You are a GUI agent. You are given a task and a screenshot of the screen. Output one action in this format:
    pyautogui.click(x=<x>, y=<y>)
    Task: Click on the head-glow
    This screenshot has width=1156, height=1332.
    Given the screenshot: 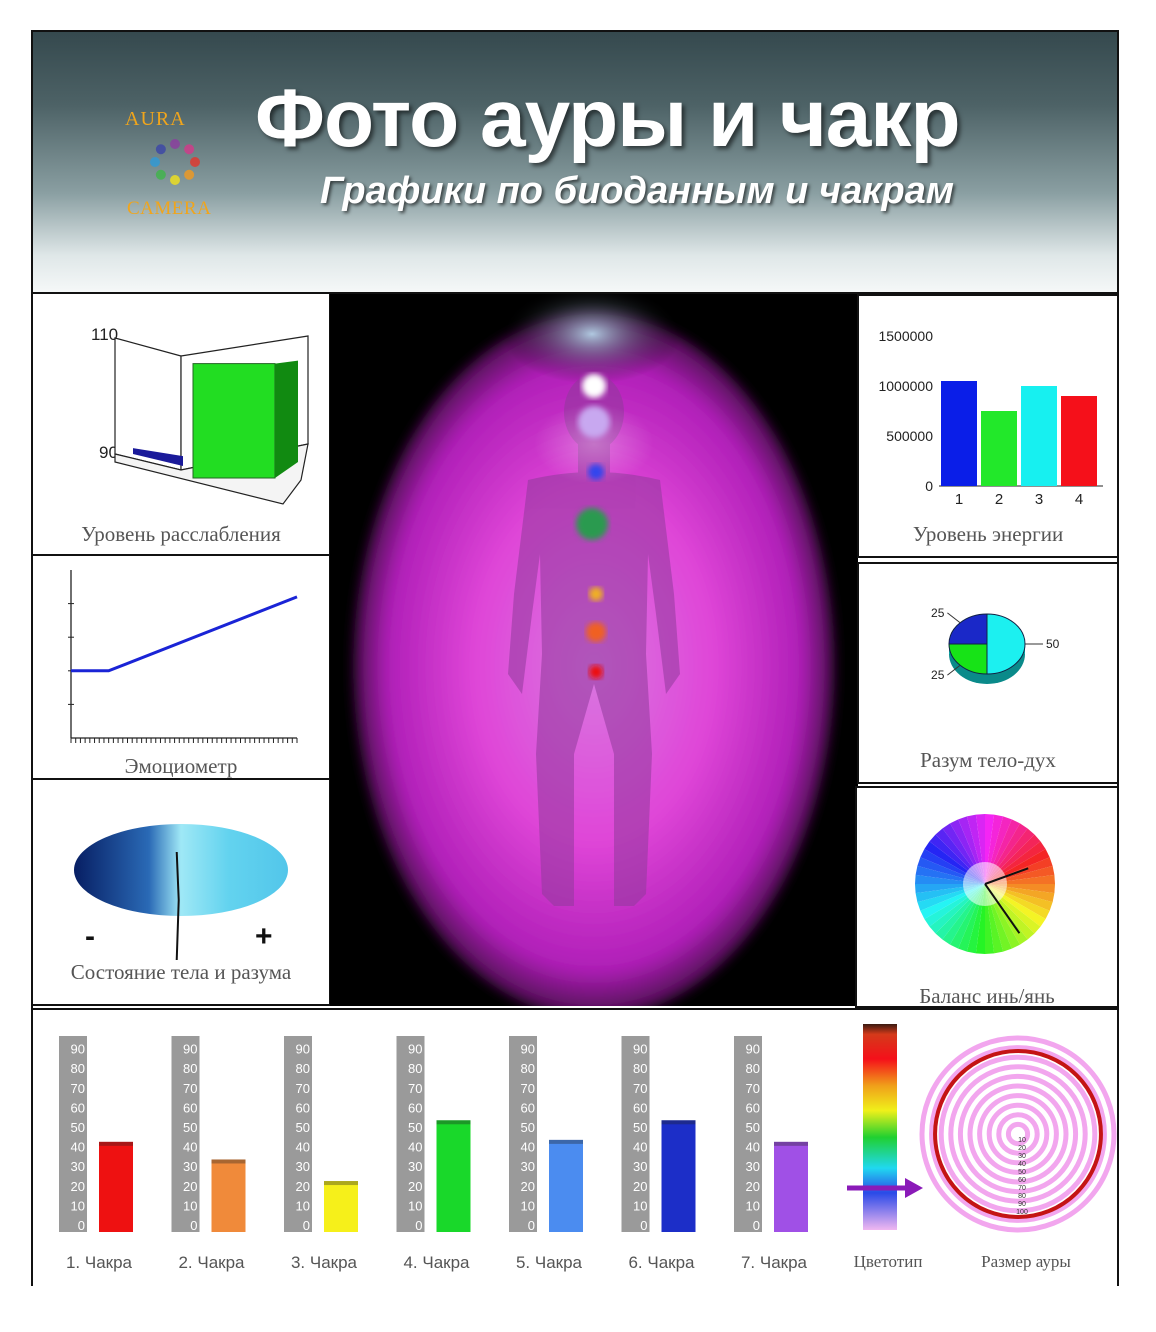 What is the action you would take?
    pyautogui.click(x=594, y=444)
    